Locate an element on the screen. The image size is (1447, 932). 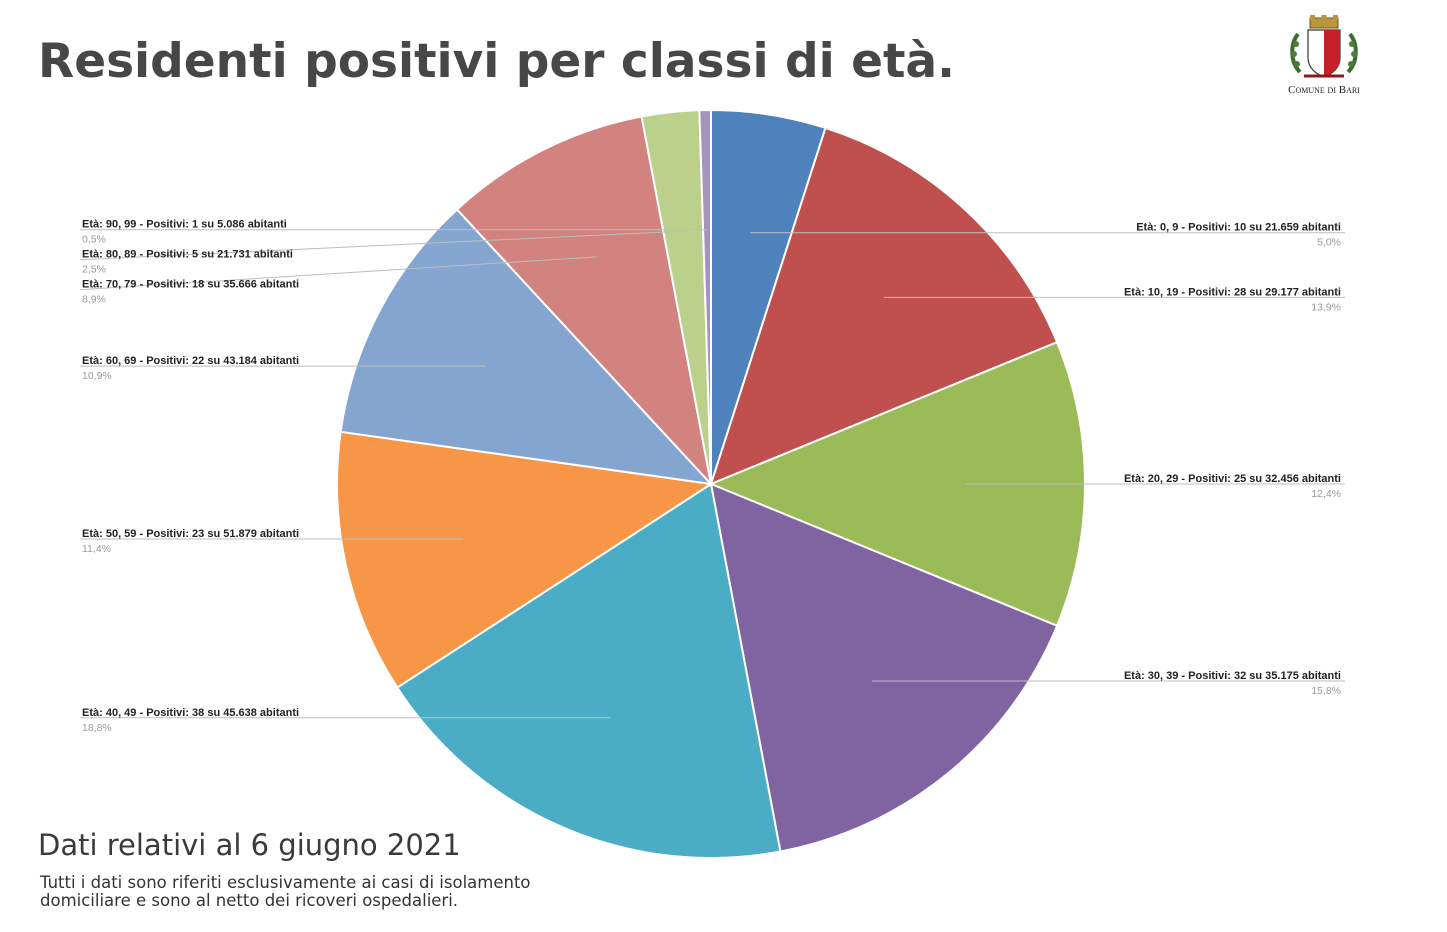
slice-percent-label: 10,9% is located at coordinates (97, 376).